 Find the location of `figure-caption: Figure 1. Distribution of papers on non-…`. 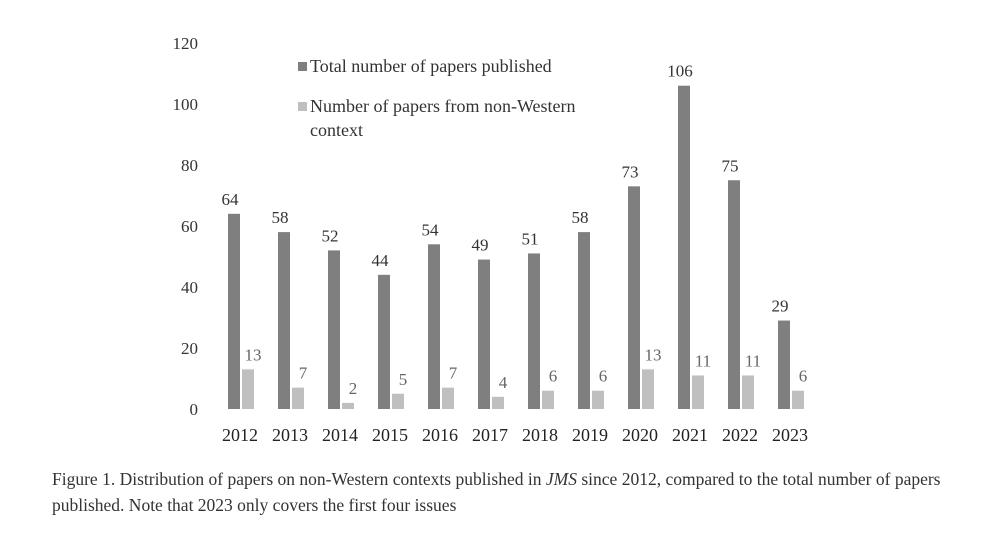

figure-caption: Figure 1. Distribution of papers on non-… is located at coordinates (502, 492).